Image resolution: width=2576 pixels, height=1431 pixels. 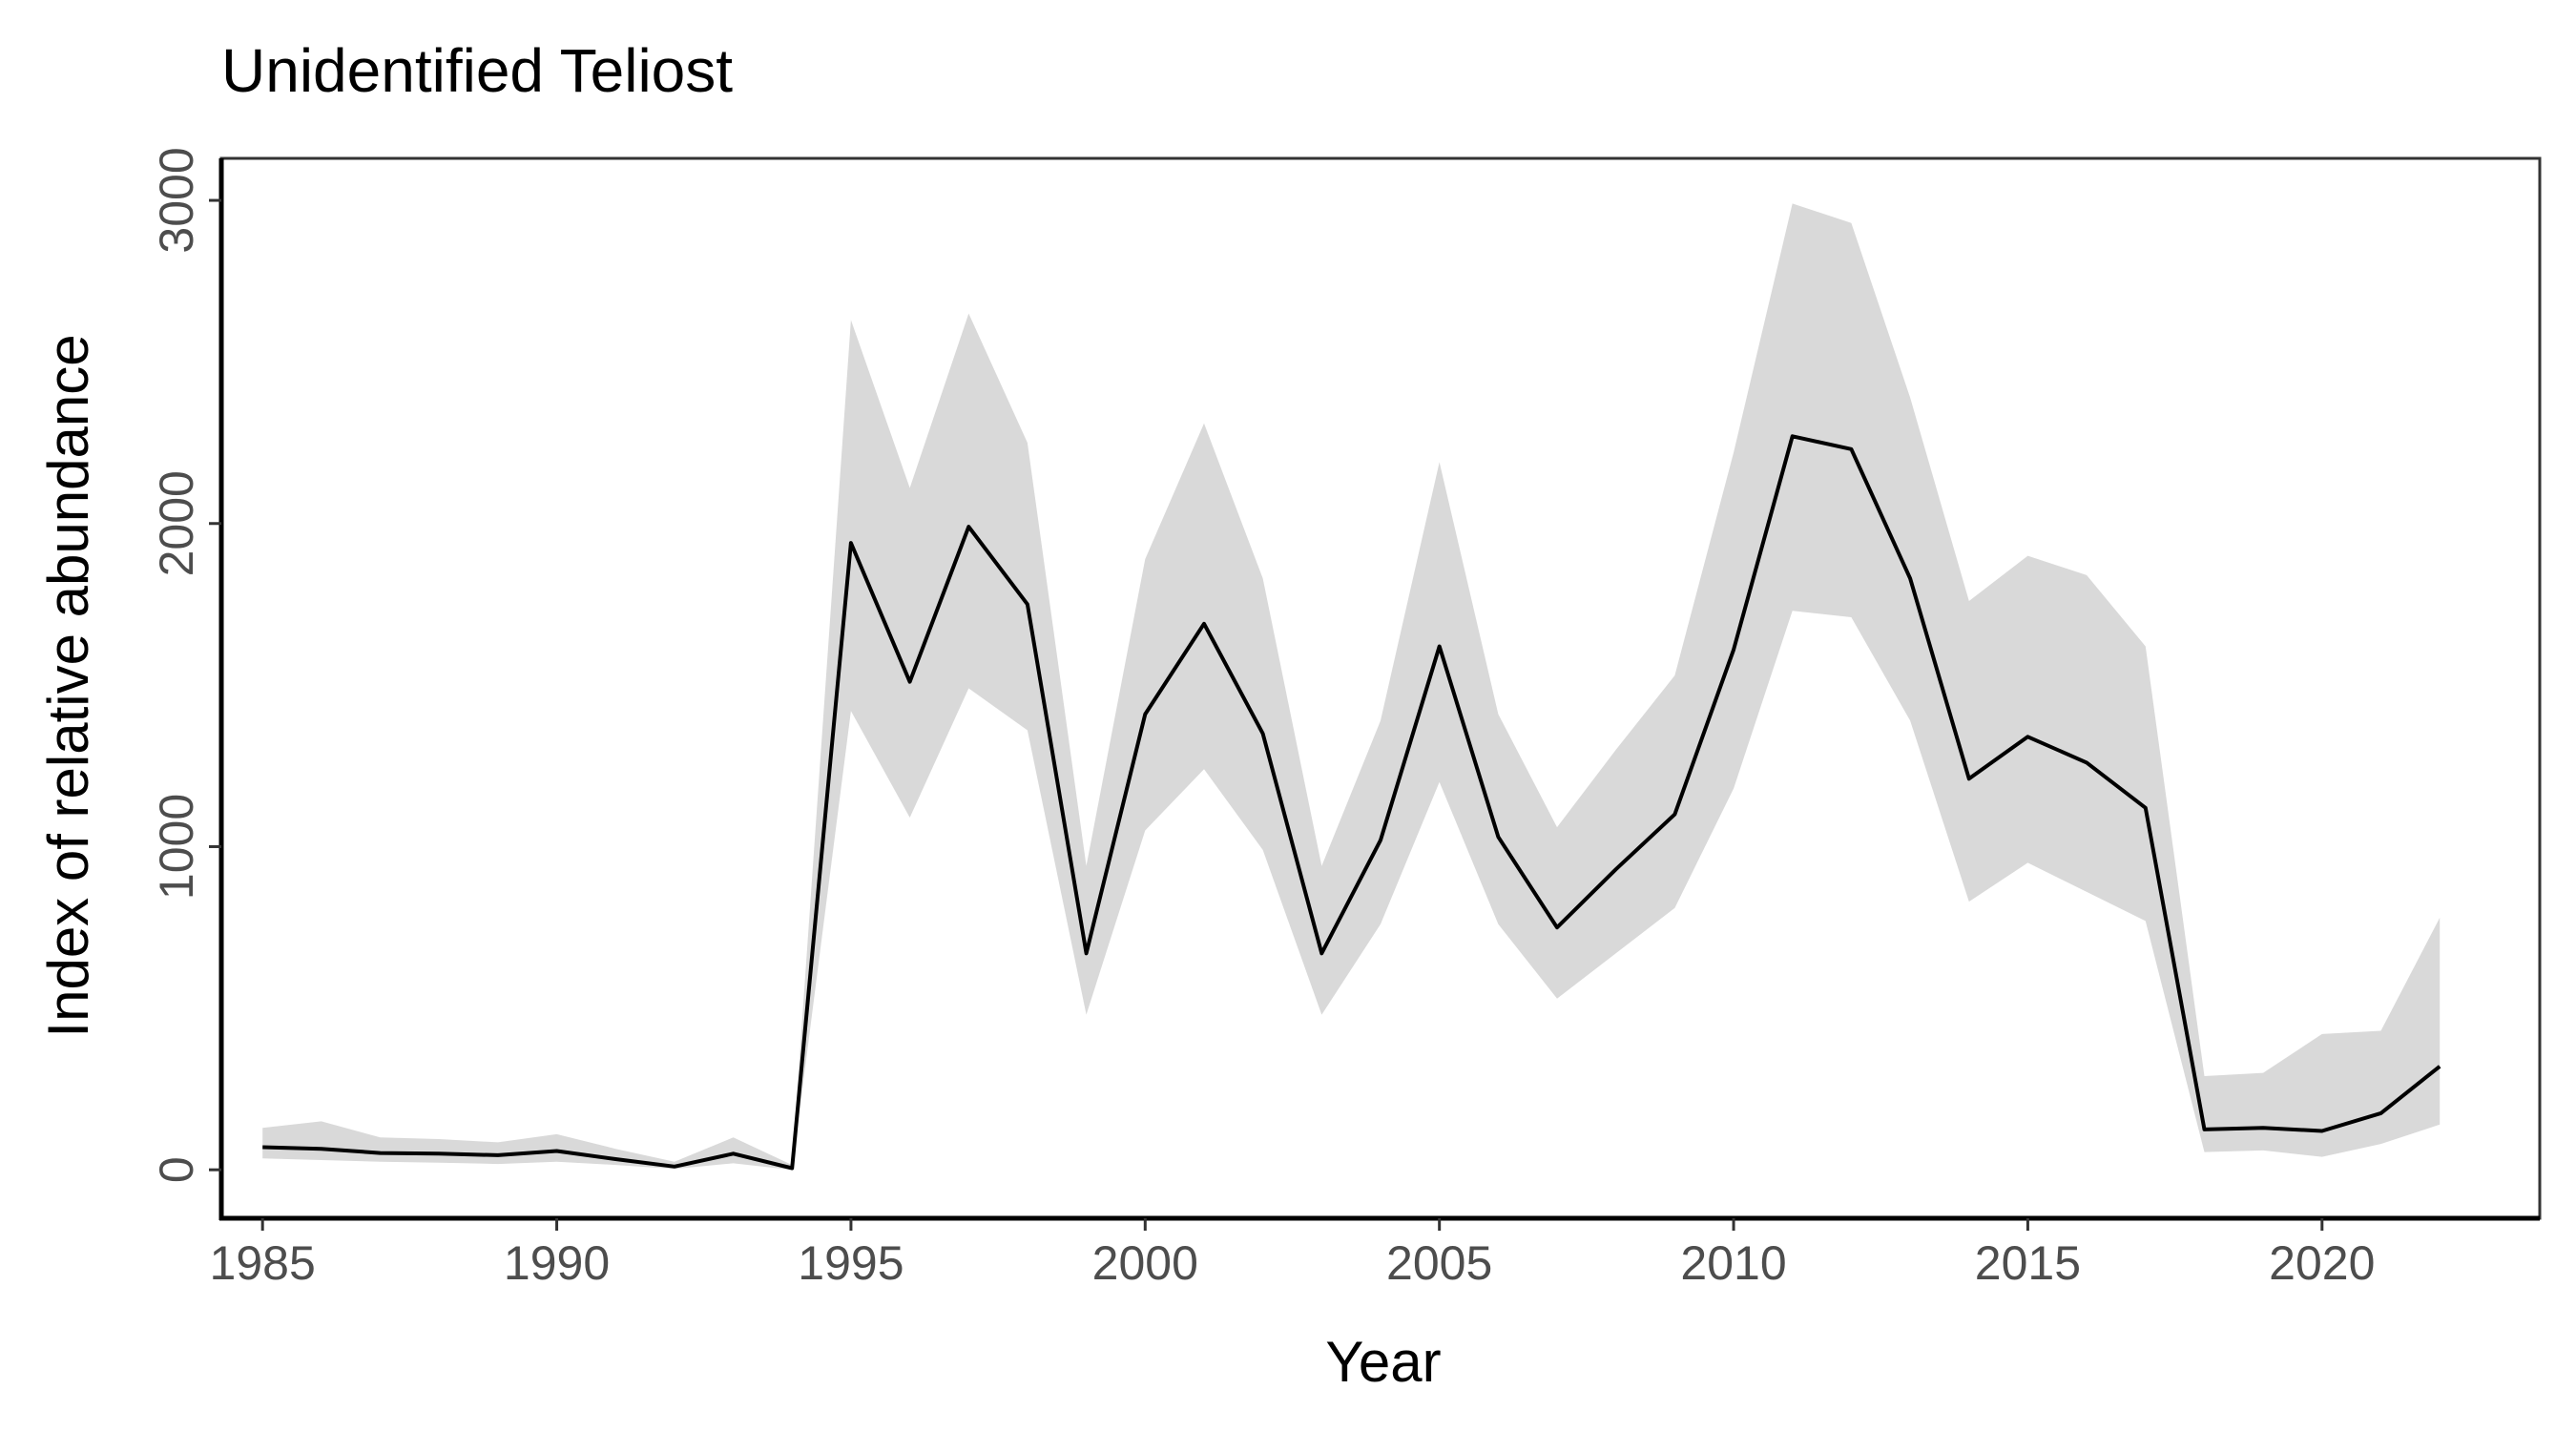 I want to click on y-axis-title: Index of relative abundance, so click(x=68, y=685).